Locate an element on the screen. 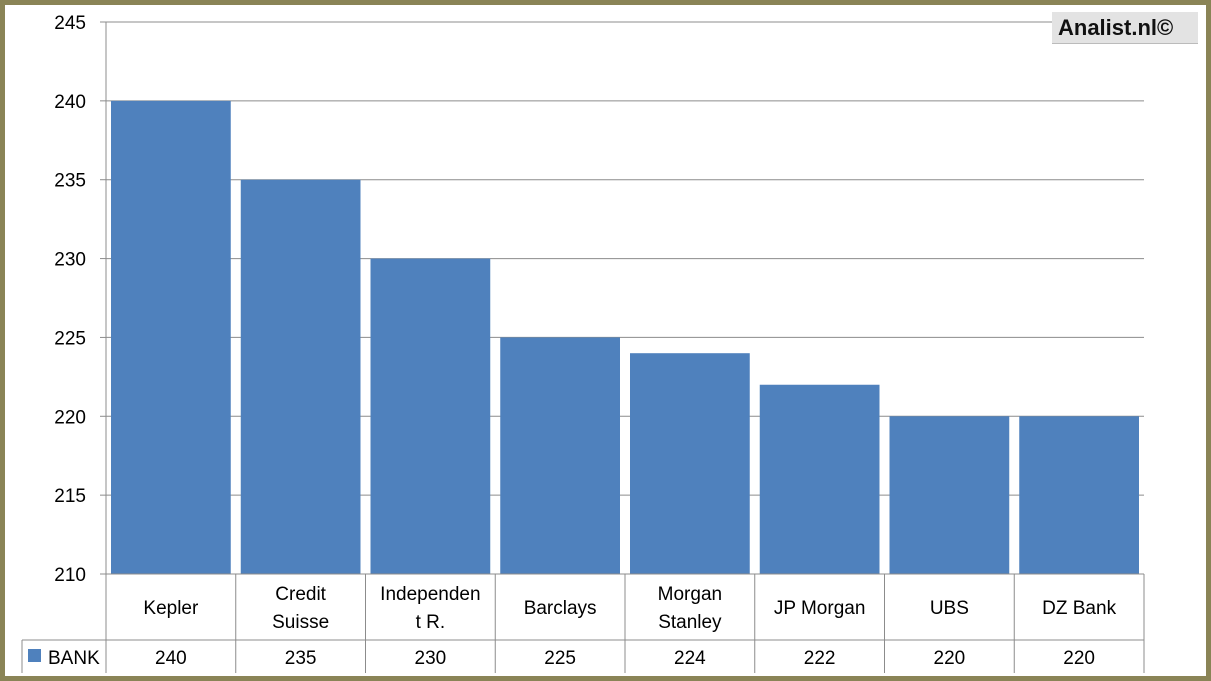  x-category-label-5-0: JP Morgan is located at coordinates (820, 608).